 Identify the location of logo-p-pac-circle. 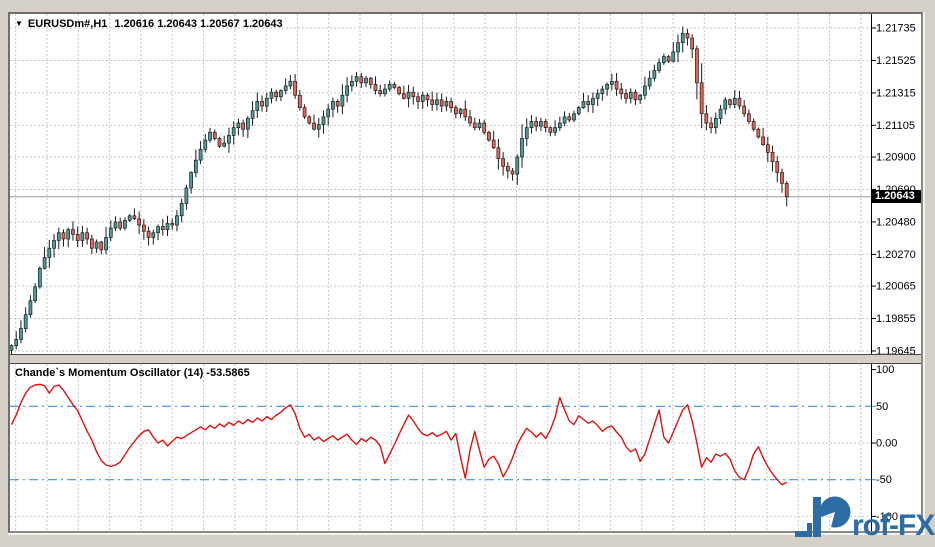
(835, 512).